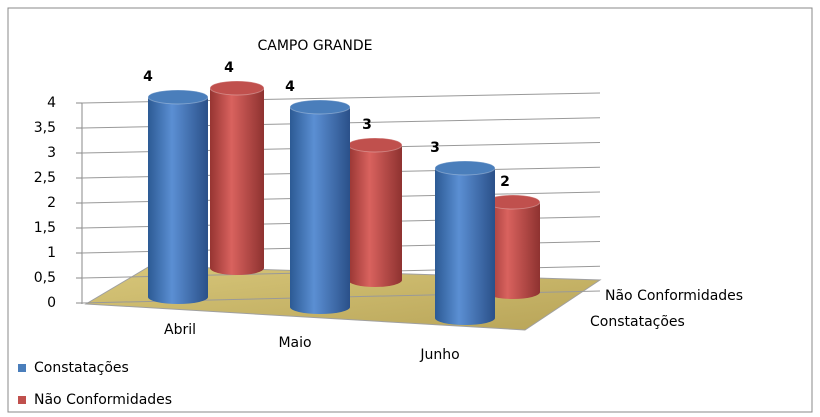 This screenshot has height=417, width=820. Describe the element at coordinates (51, 203) in the screenshot. I see `y-tick-label: 2` at that location.